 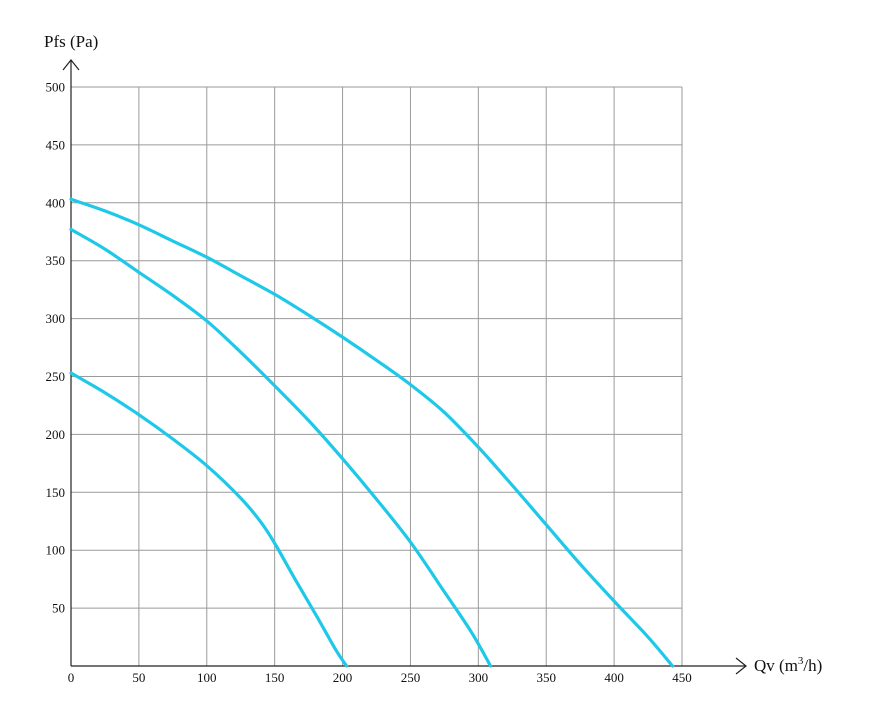 I want to click on x-tick-label: 450, so click(x=682, y=677).